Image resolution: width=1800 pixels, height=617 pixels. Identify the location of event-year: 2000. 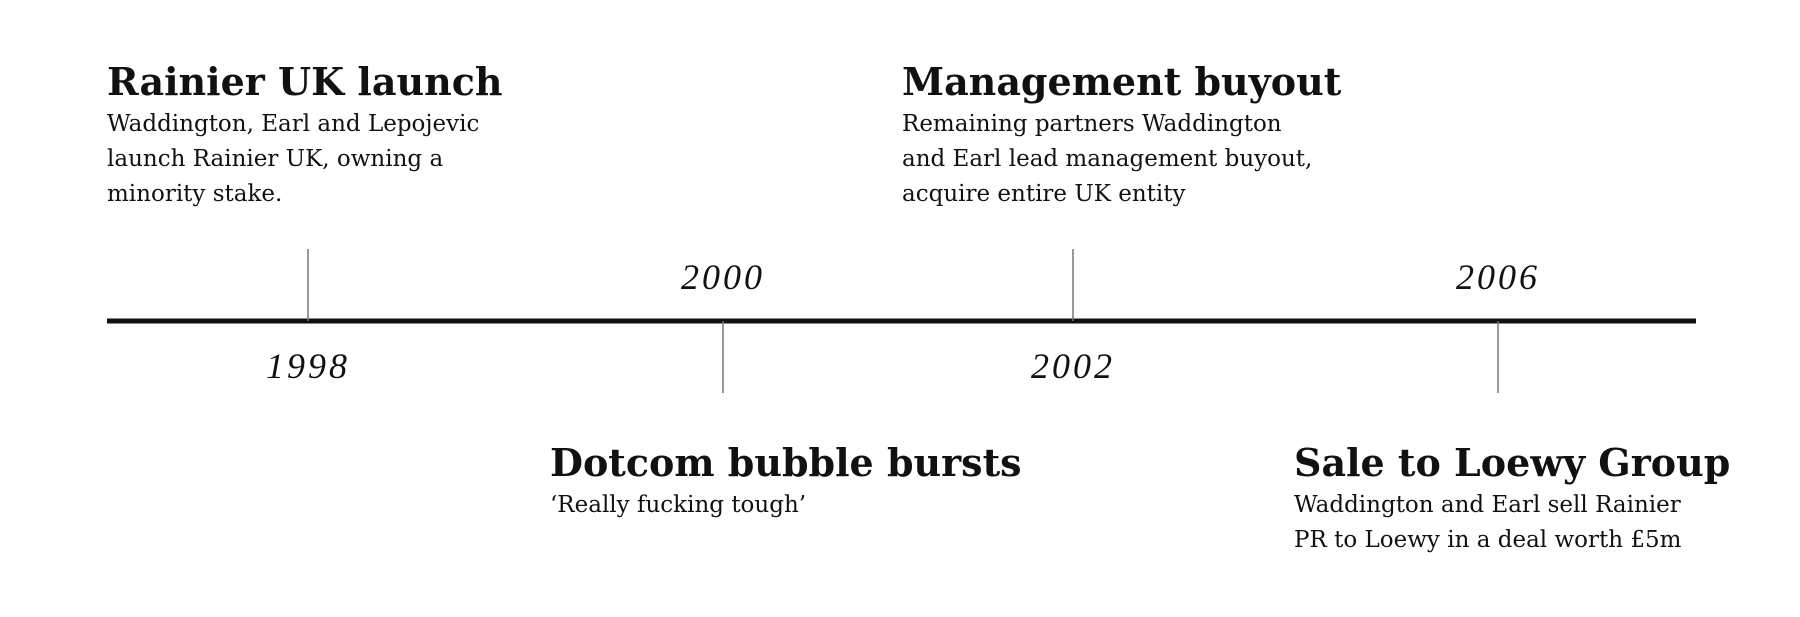
(723, 277).